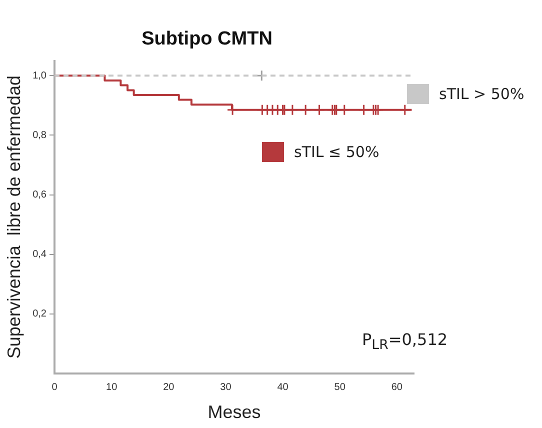  What do you see at coordinates (283, 388) in the screenshot?
I see `x-tick-label: 40` at bounding box center [283, 388].